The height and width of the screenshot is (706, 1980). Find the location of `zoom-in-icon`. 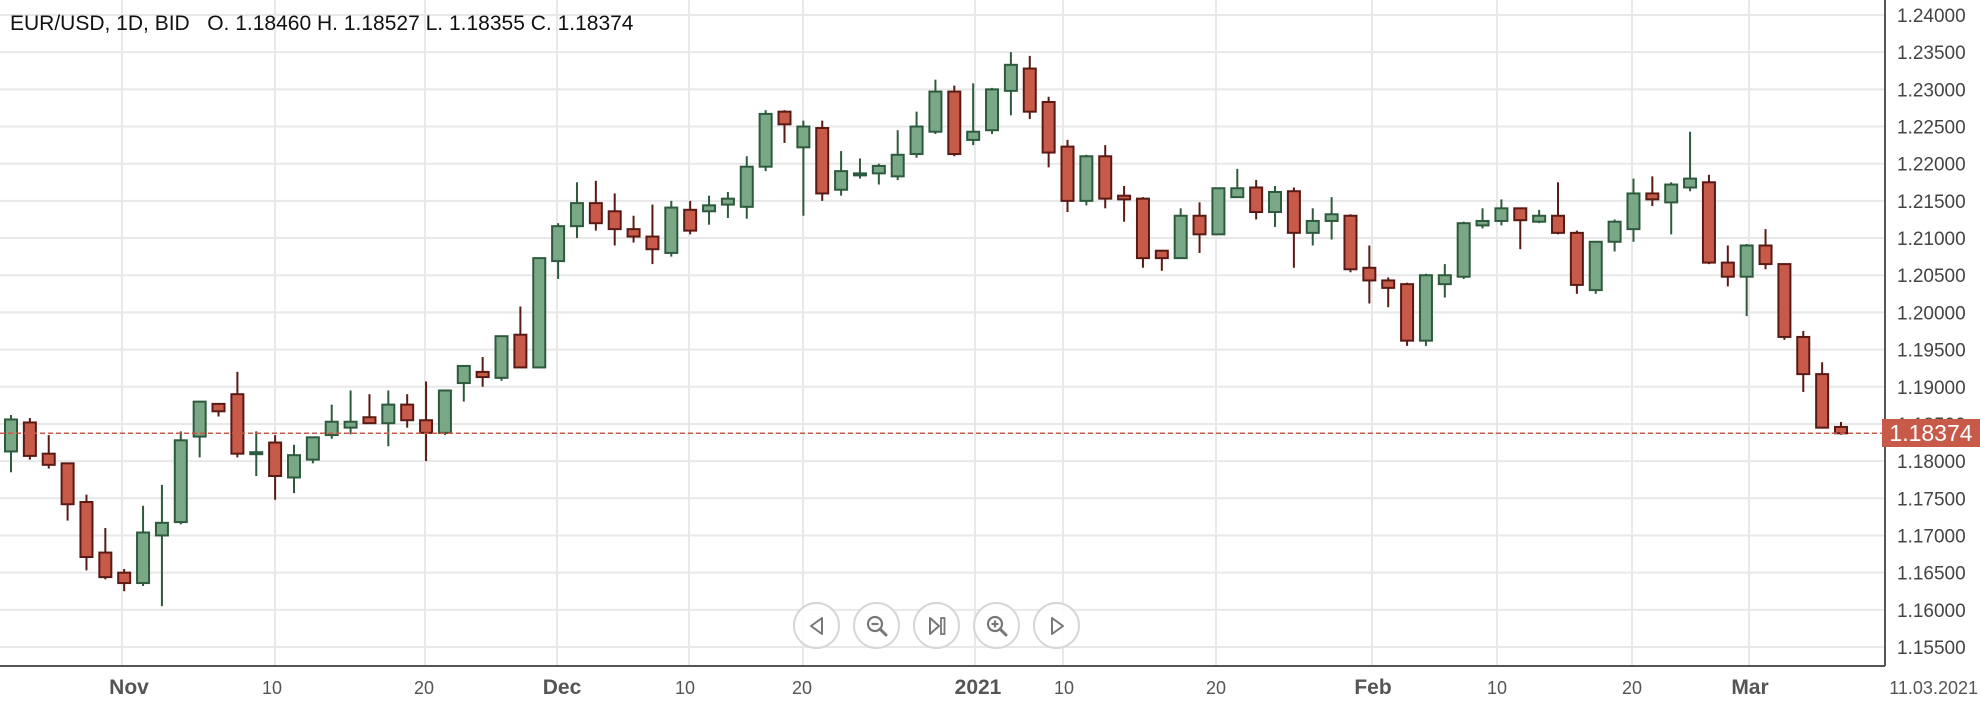

zoom-in-icon is located at coordinates (996, 625).